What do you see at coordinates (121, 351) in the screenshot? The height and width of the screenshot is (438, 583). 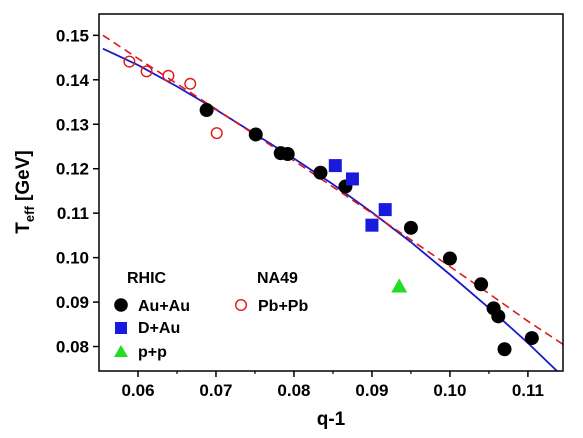 I see `legend-marker-p-p` at bounding box center [121, 351].